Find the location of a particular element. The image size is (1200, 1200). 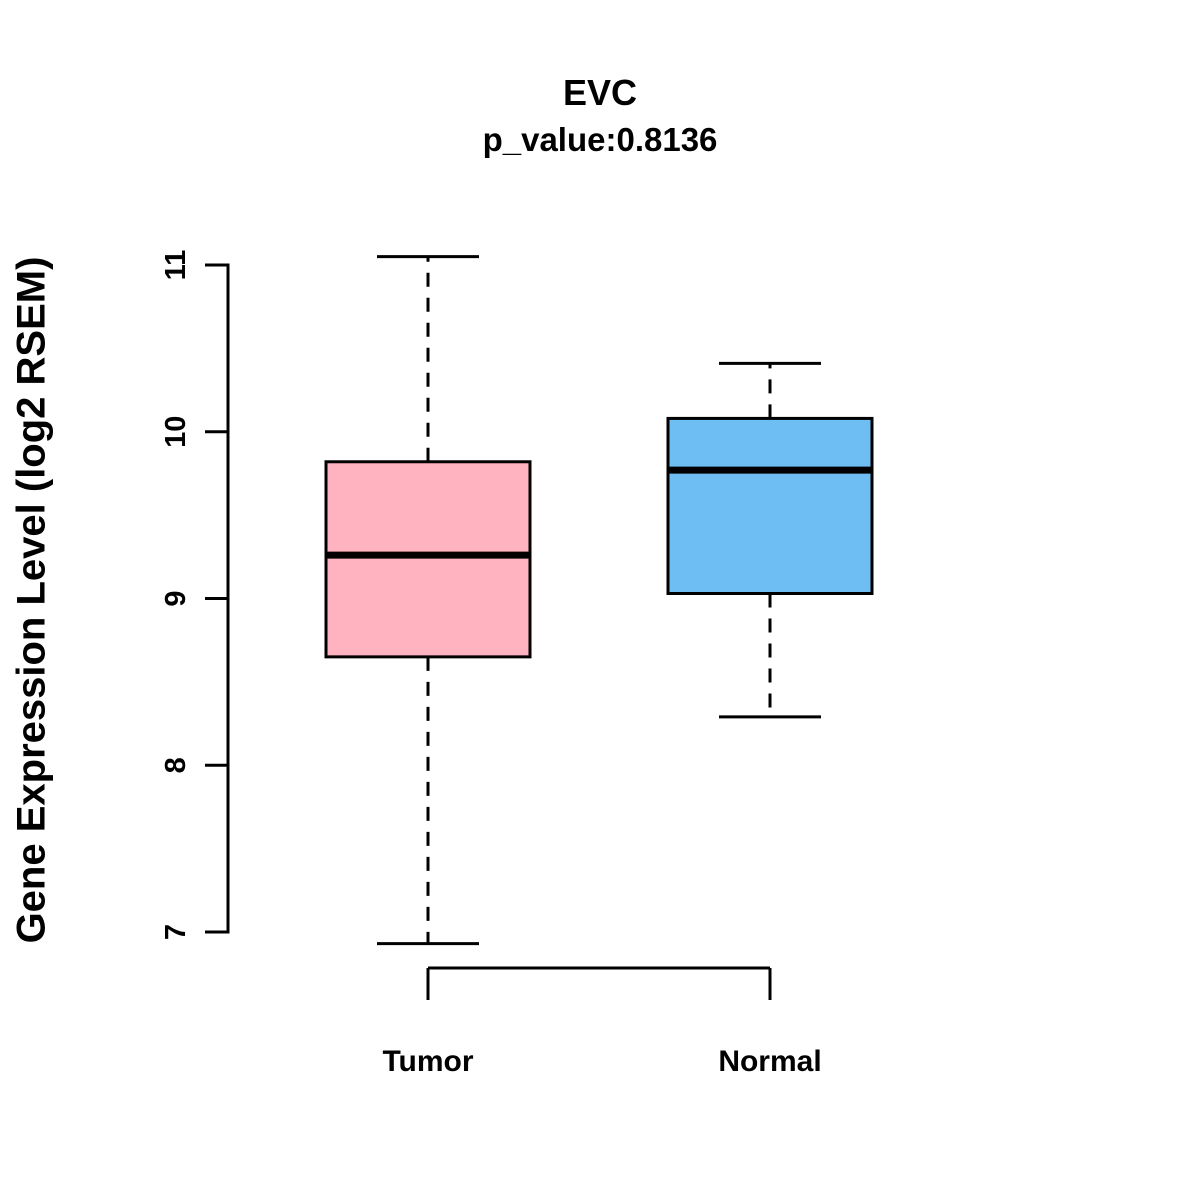

y-axis-tick-label: 8 is located at coordinates (176, 765).